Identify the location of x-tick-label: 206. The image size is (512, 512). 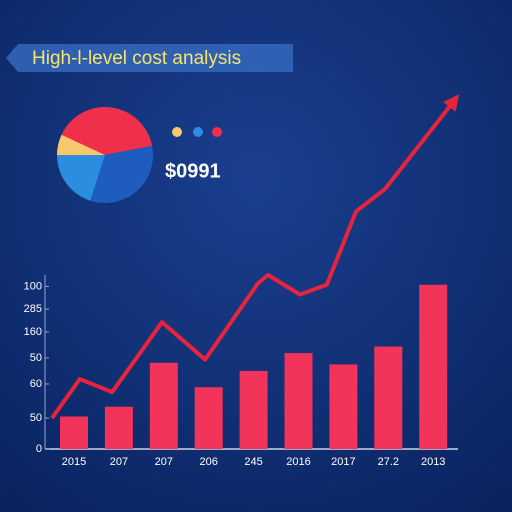
(209, 462).